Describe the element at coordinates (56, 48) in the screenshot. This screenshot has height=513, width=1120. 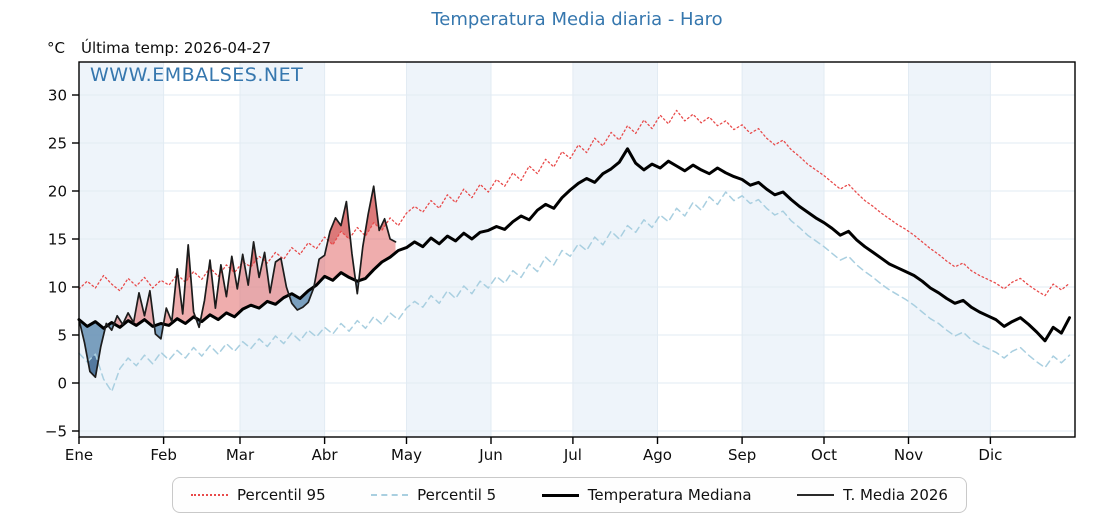
I see `y-axis-unit-label: °C` at that location.